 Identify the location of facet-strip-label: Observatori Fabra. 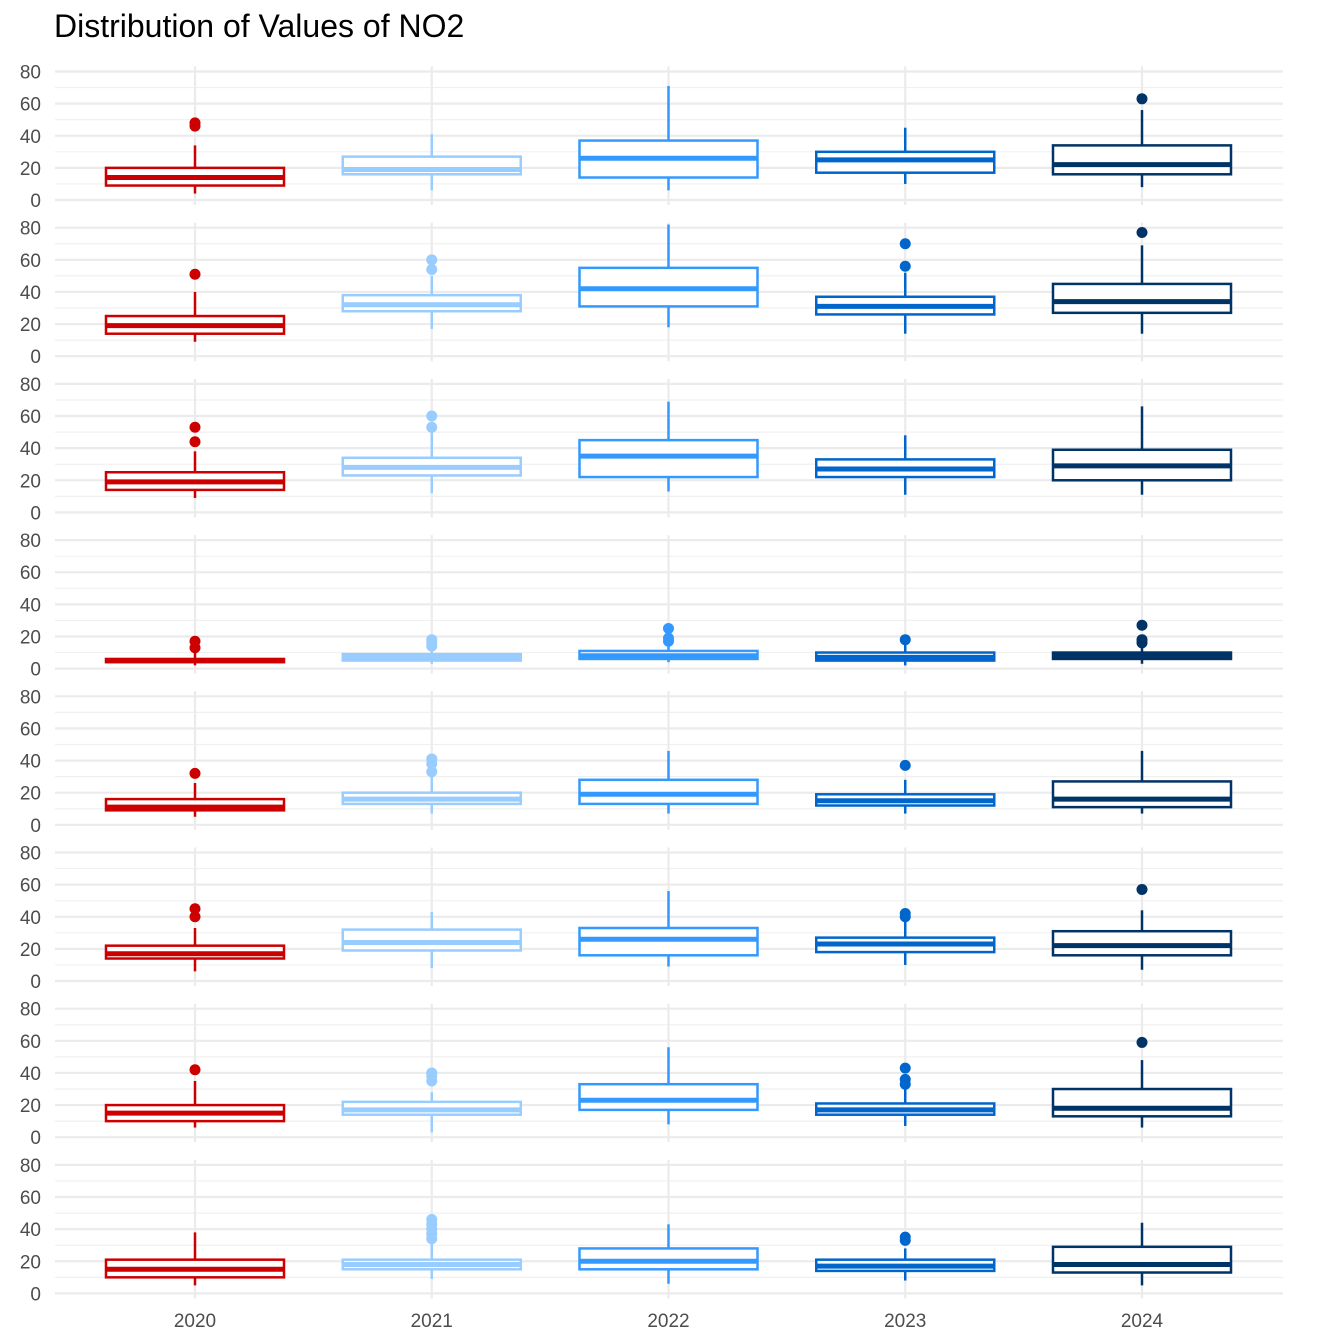
(1304, 605).